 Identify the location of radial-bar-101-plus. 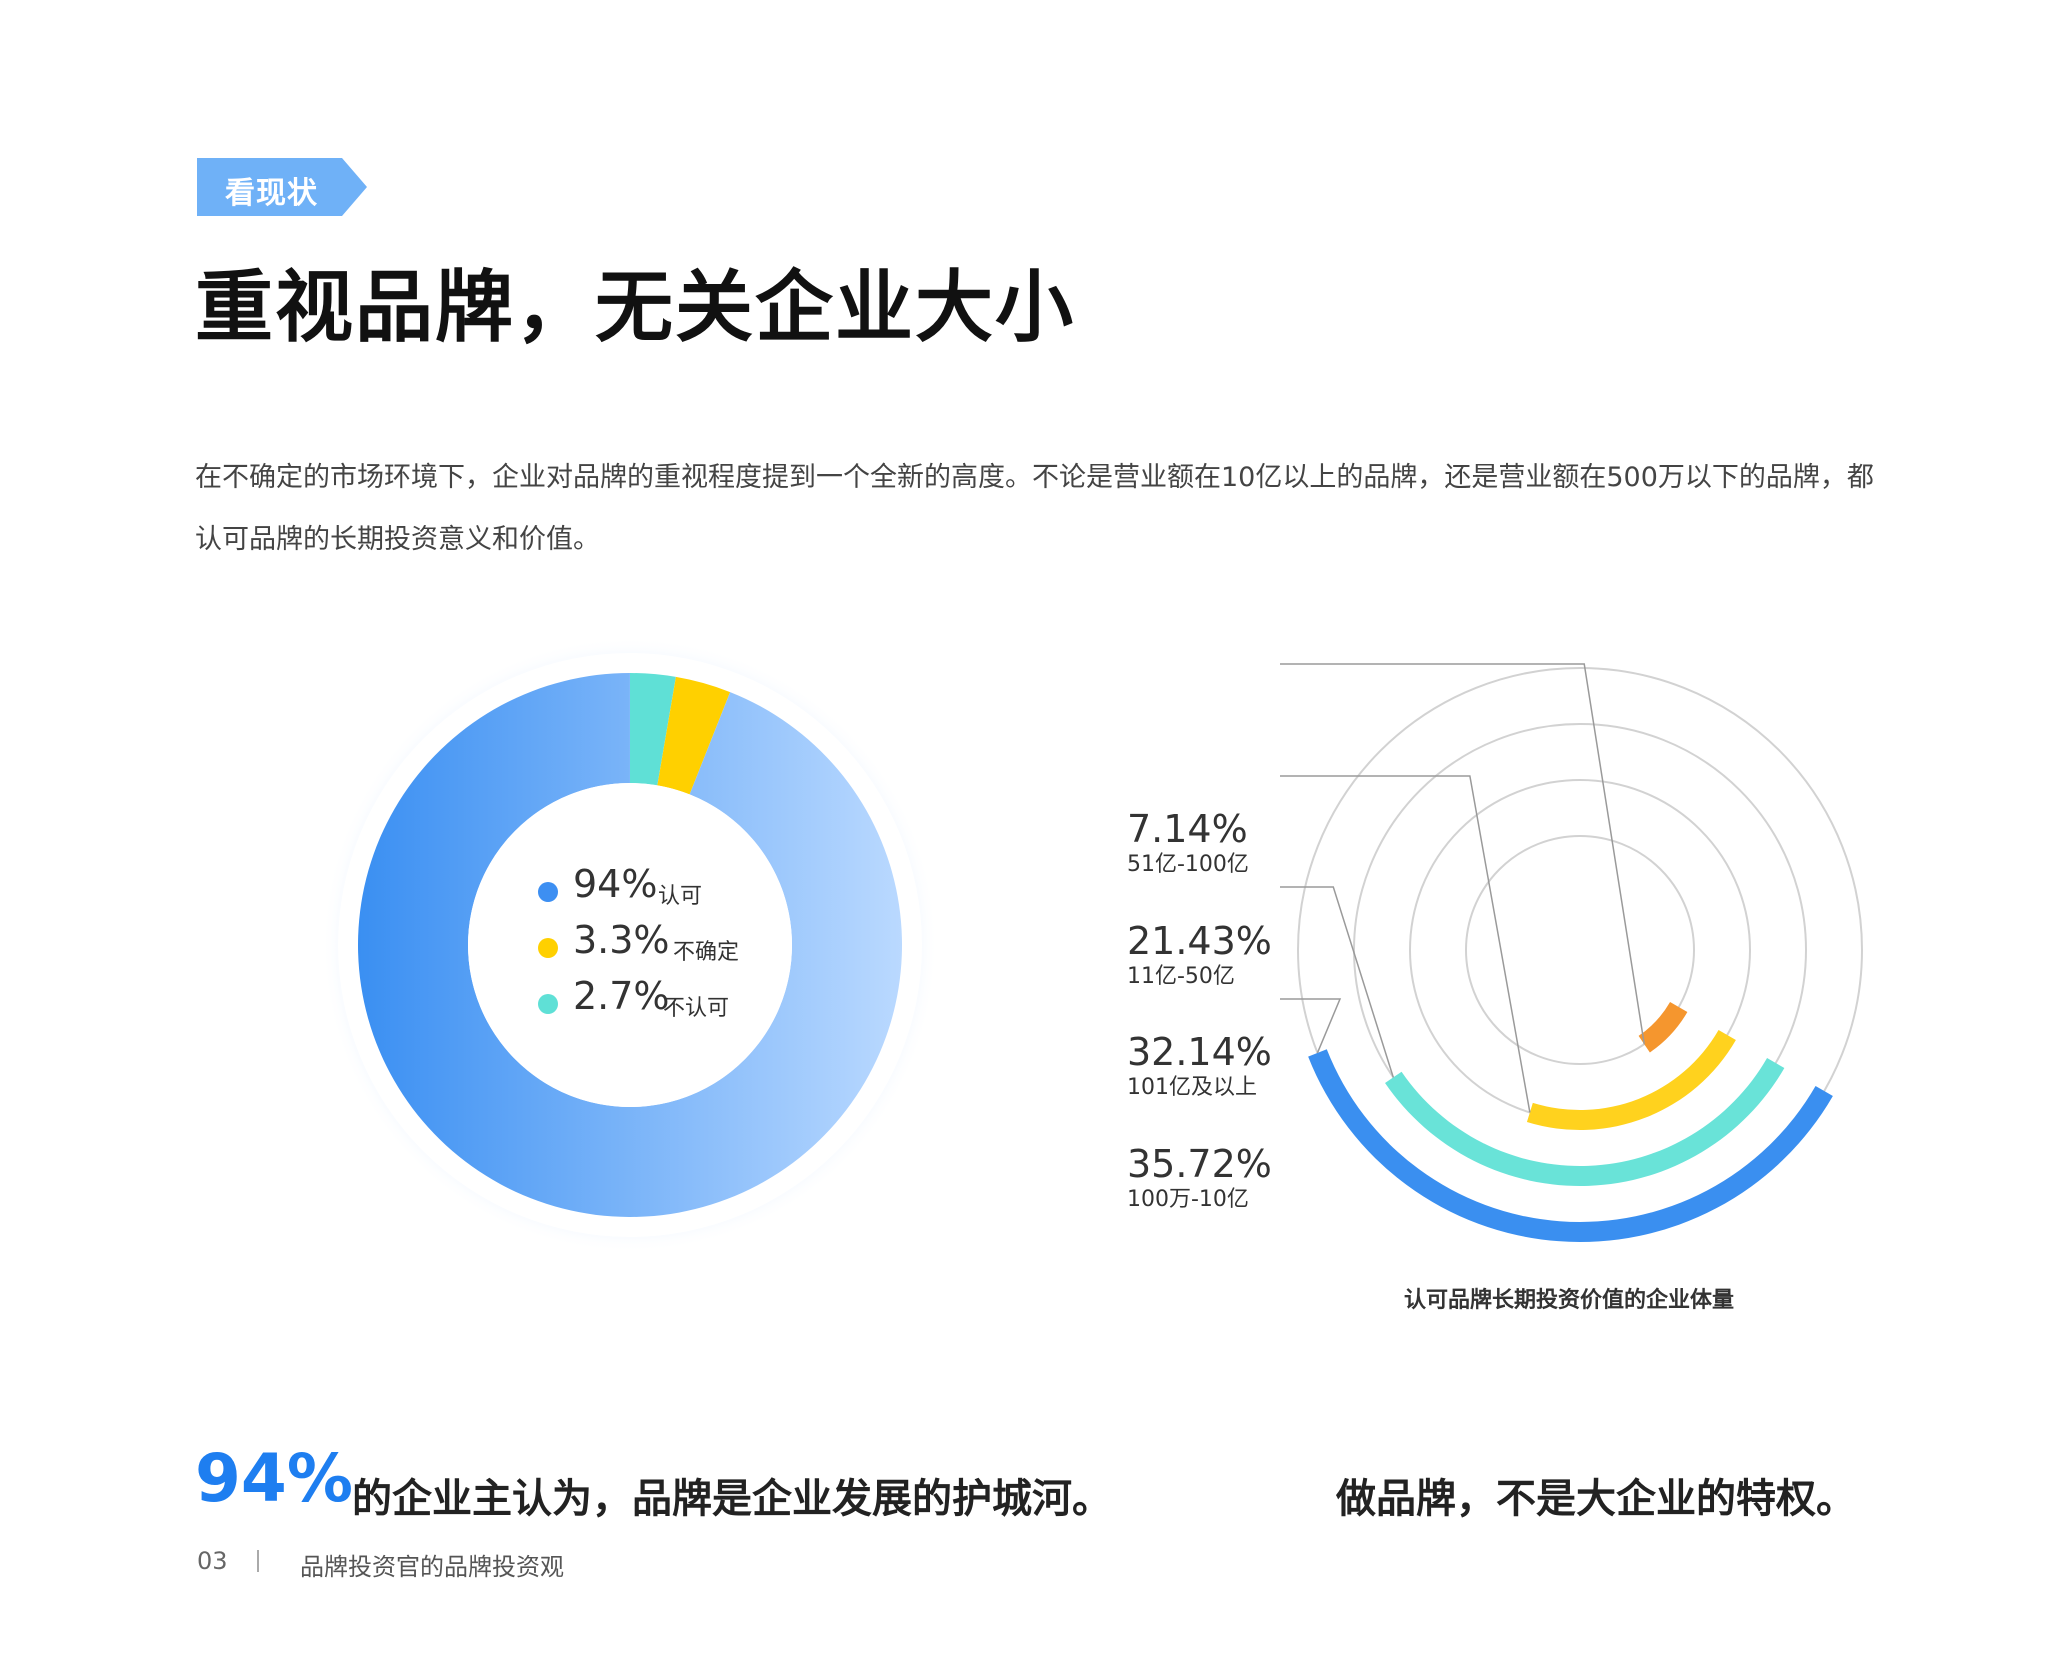
(1585, 1122).